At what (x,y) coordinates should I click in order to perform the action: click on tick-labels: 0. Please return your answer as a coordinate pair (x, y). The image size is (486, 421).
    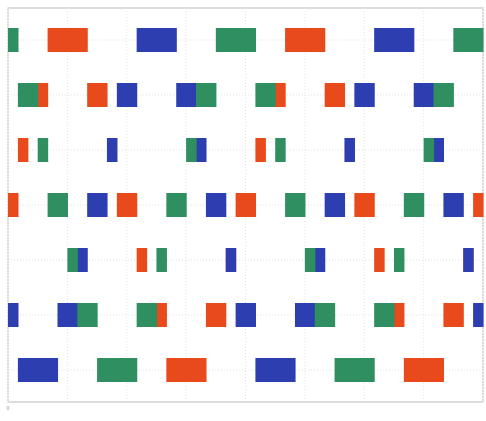
    Looking at the image, I should click on (7, 409).